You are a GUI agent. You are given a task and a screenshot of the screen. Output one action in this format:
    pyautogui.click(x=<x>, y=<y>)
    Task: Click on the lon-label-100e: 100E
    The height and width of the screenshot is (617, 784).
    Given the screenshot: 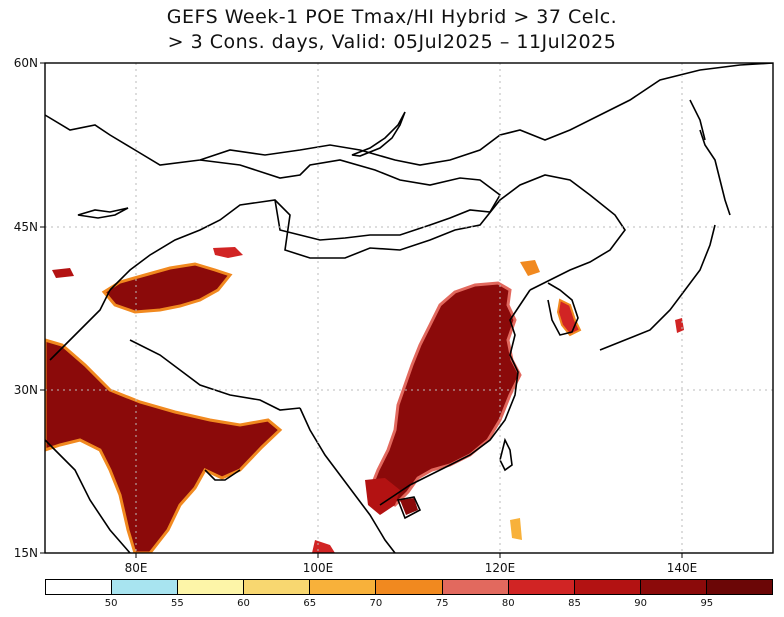 What is the action you would take?
    pyautogui.click(x=318, y=568)
    